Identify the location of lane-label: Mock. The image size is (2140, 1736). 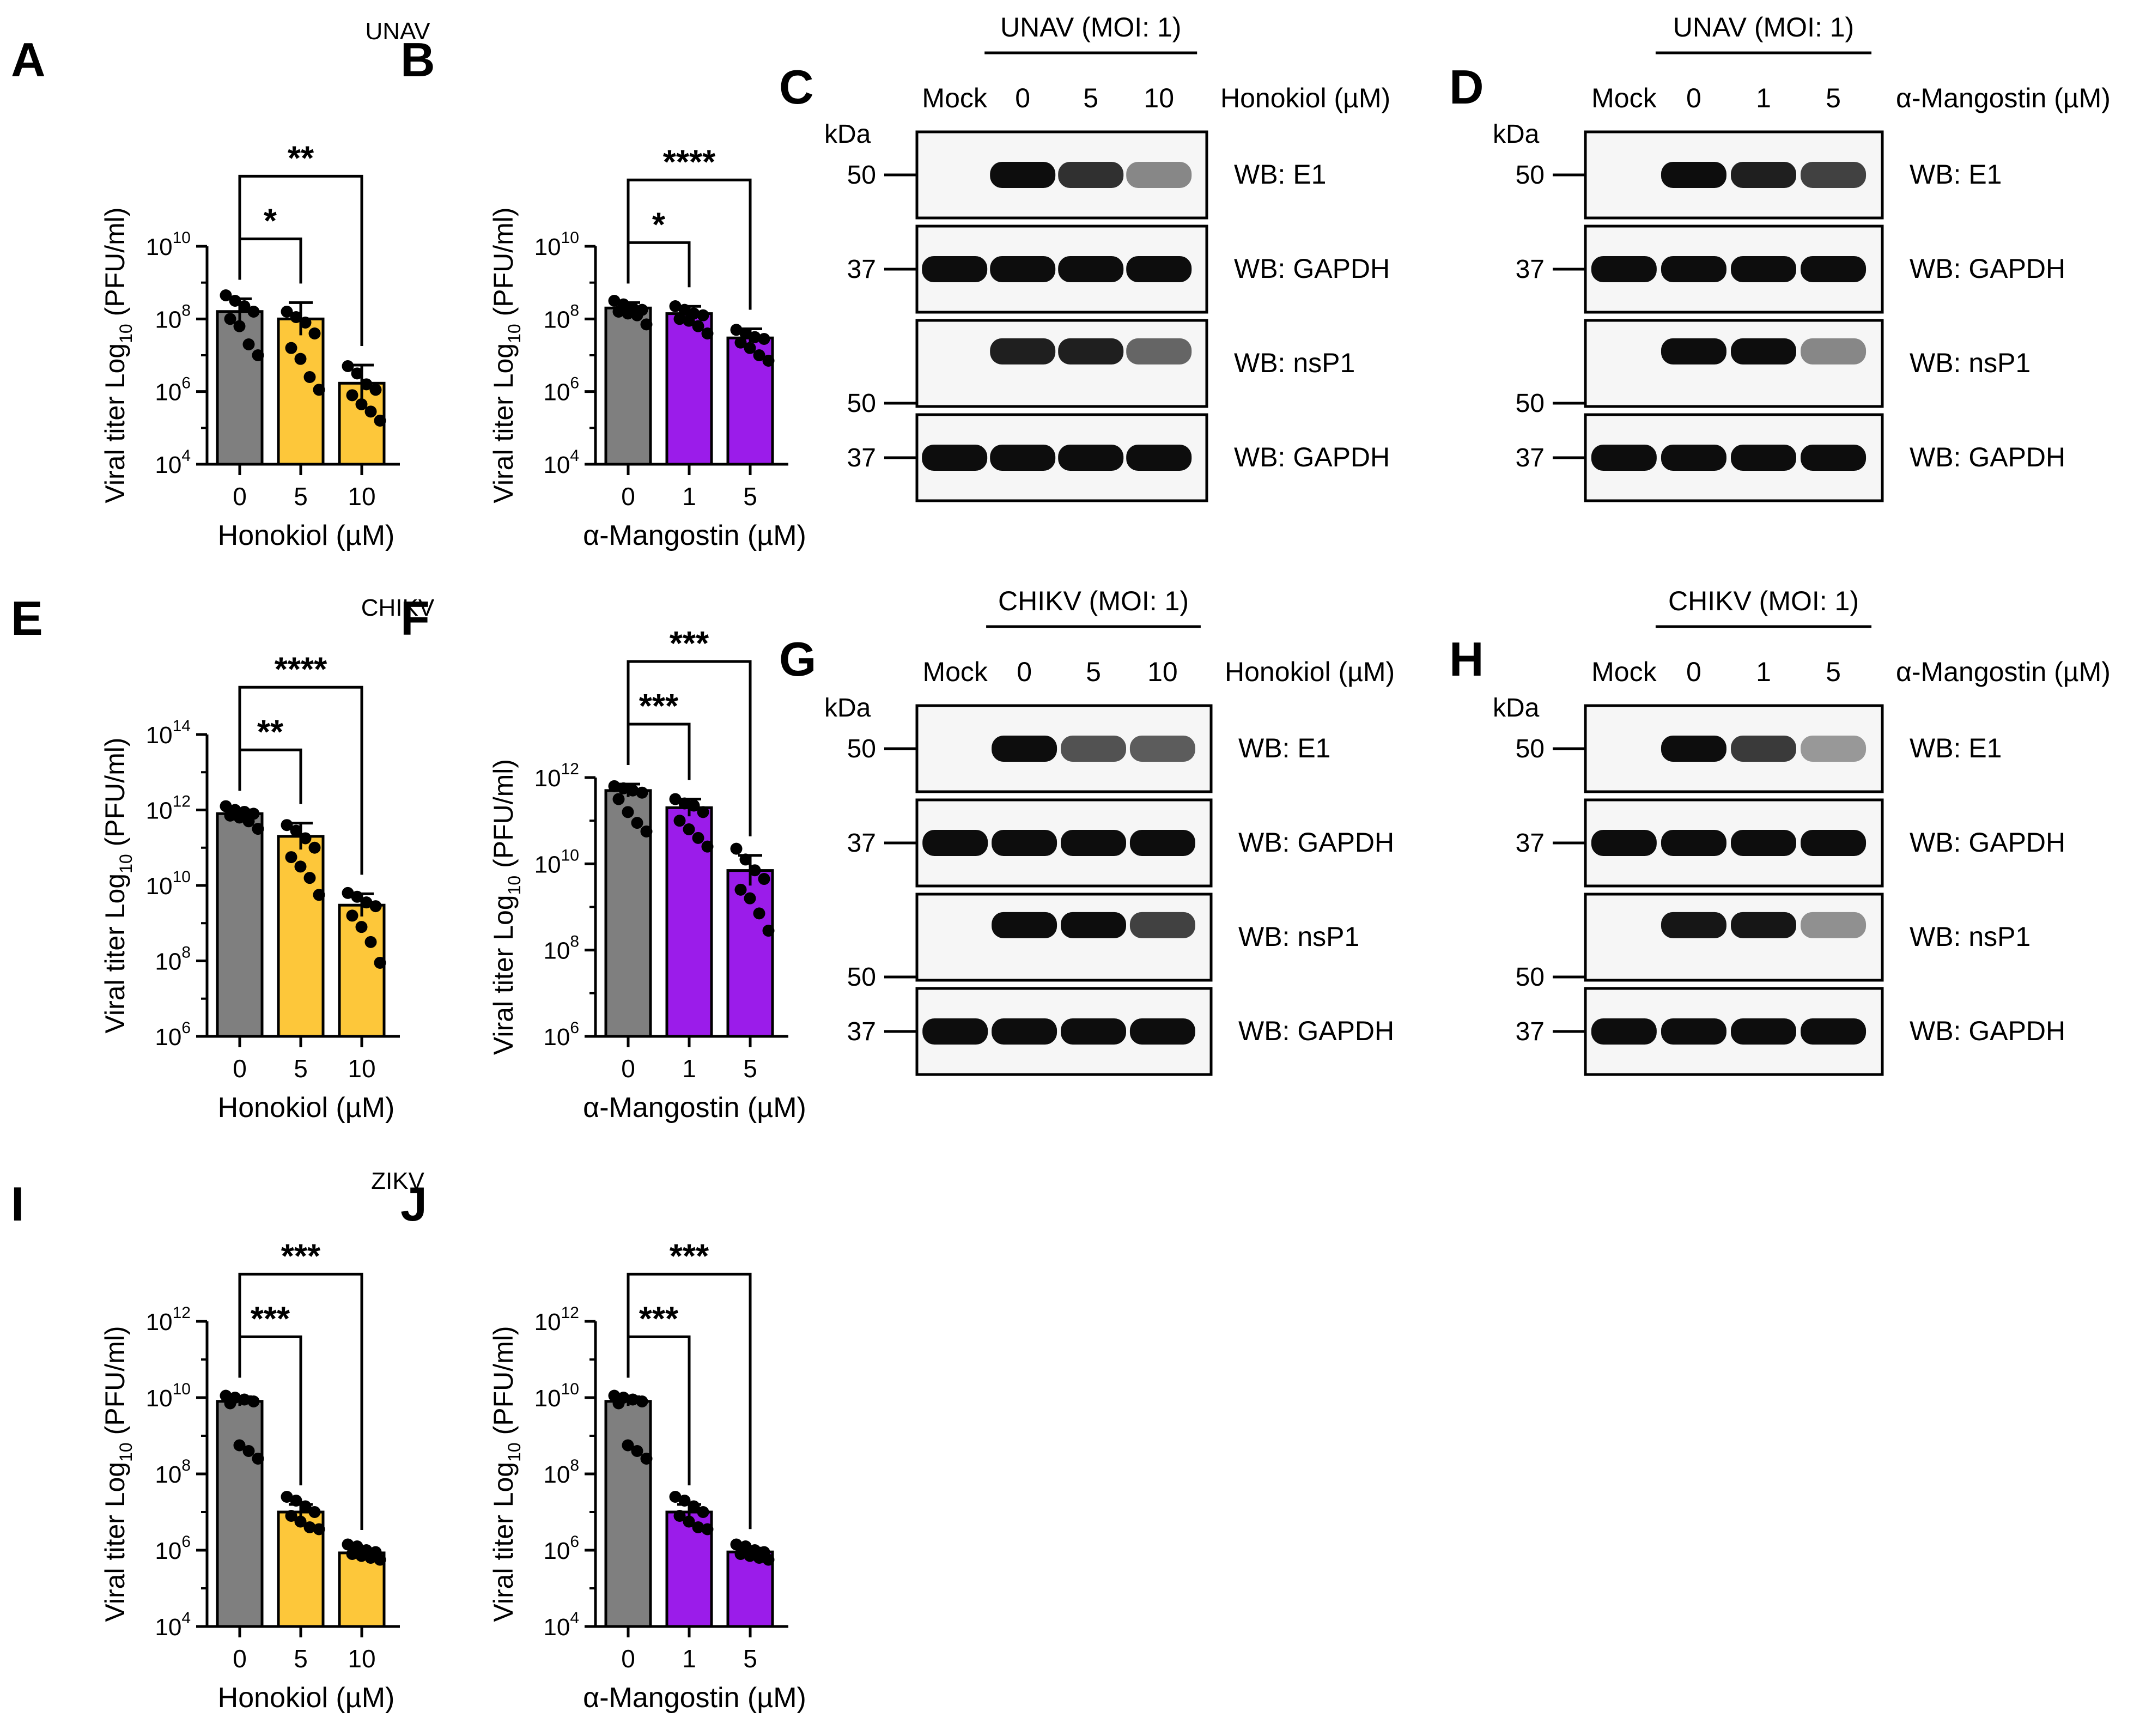
(955, 672).